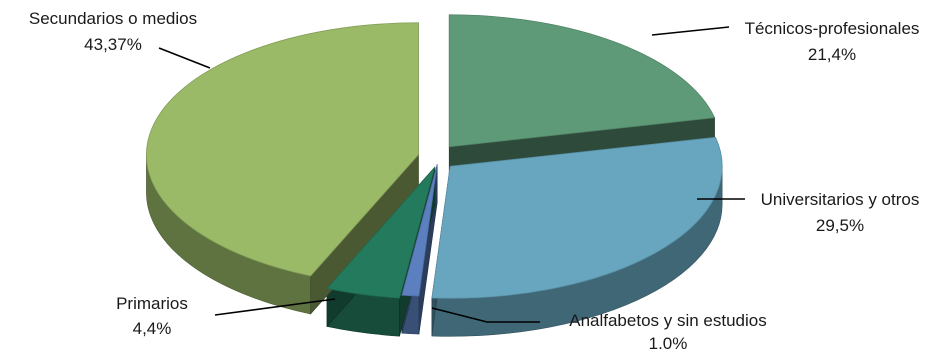 The image size is (939, 354). I want to click on slice-label-2: Analfabetos y sin estudios, so click(668, 320).